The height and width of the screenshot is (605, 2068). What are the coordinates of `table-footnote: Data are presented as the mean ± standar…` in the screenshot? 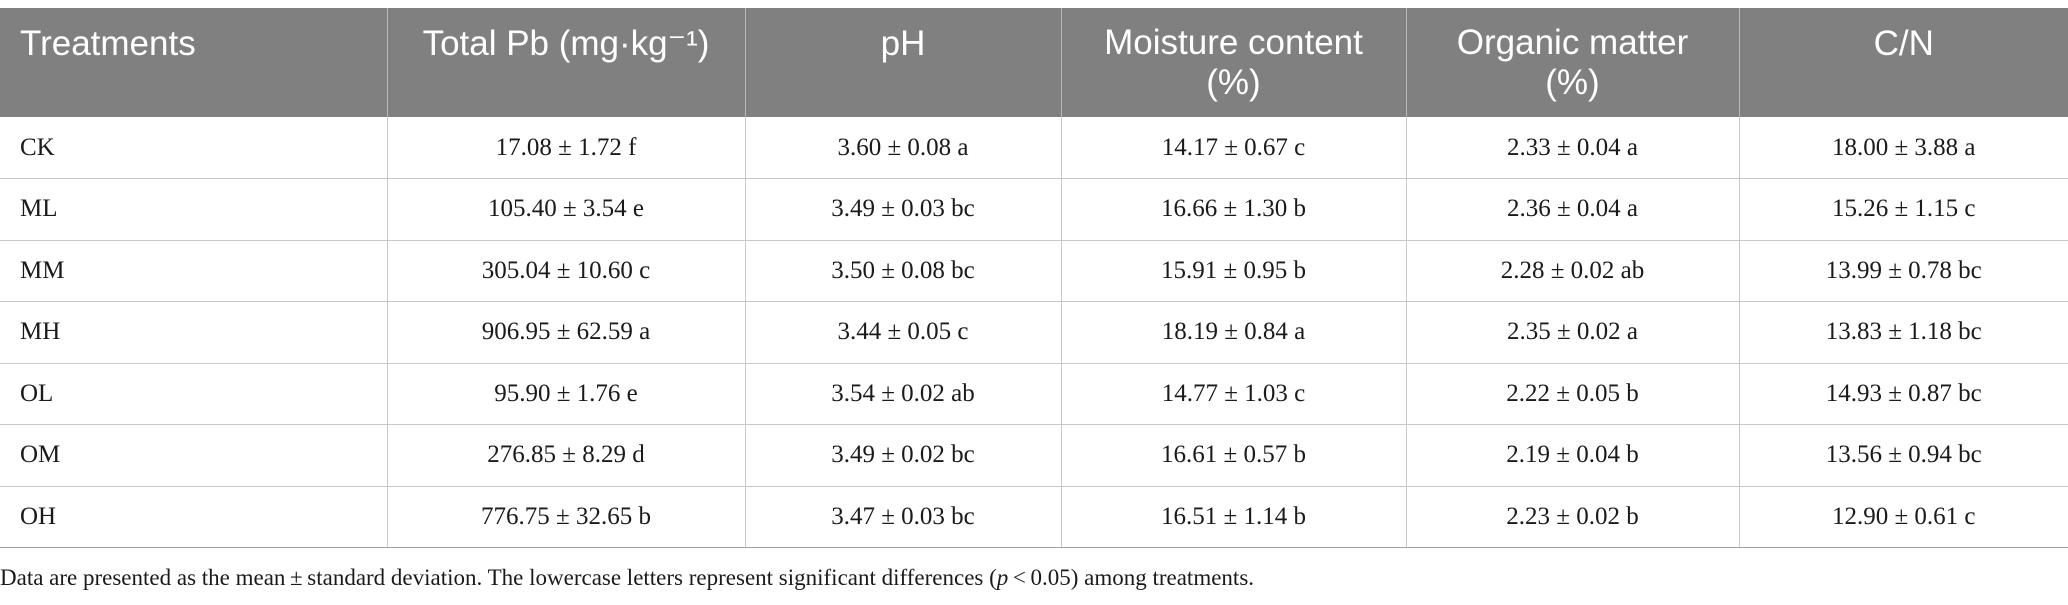 It's located at (627, 578).